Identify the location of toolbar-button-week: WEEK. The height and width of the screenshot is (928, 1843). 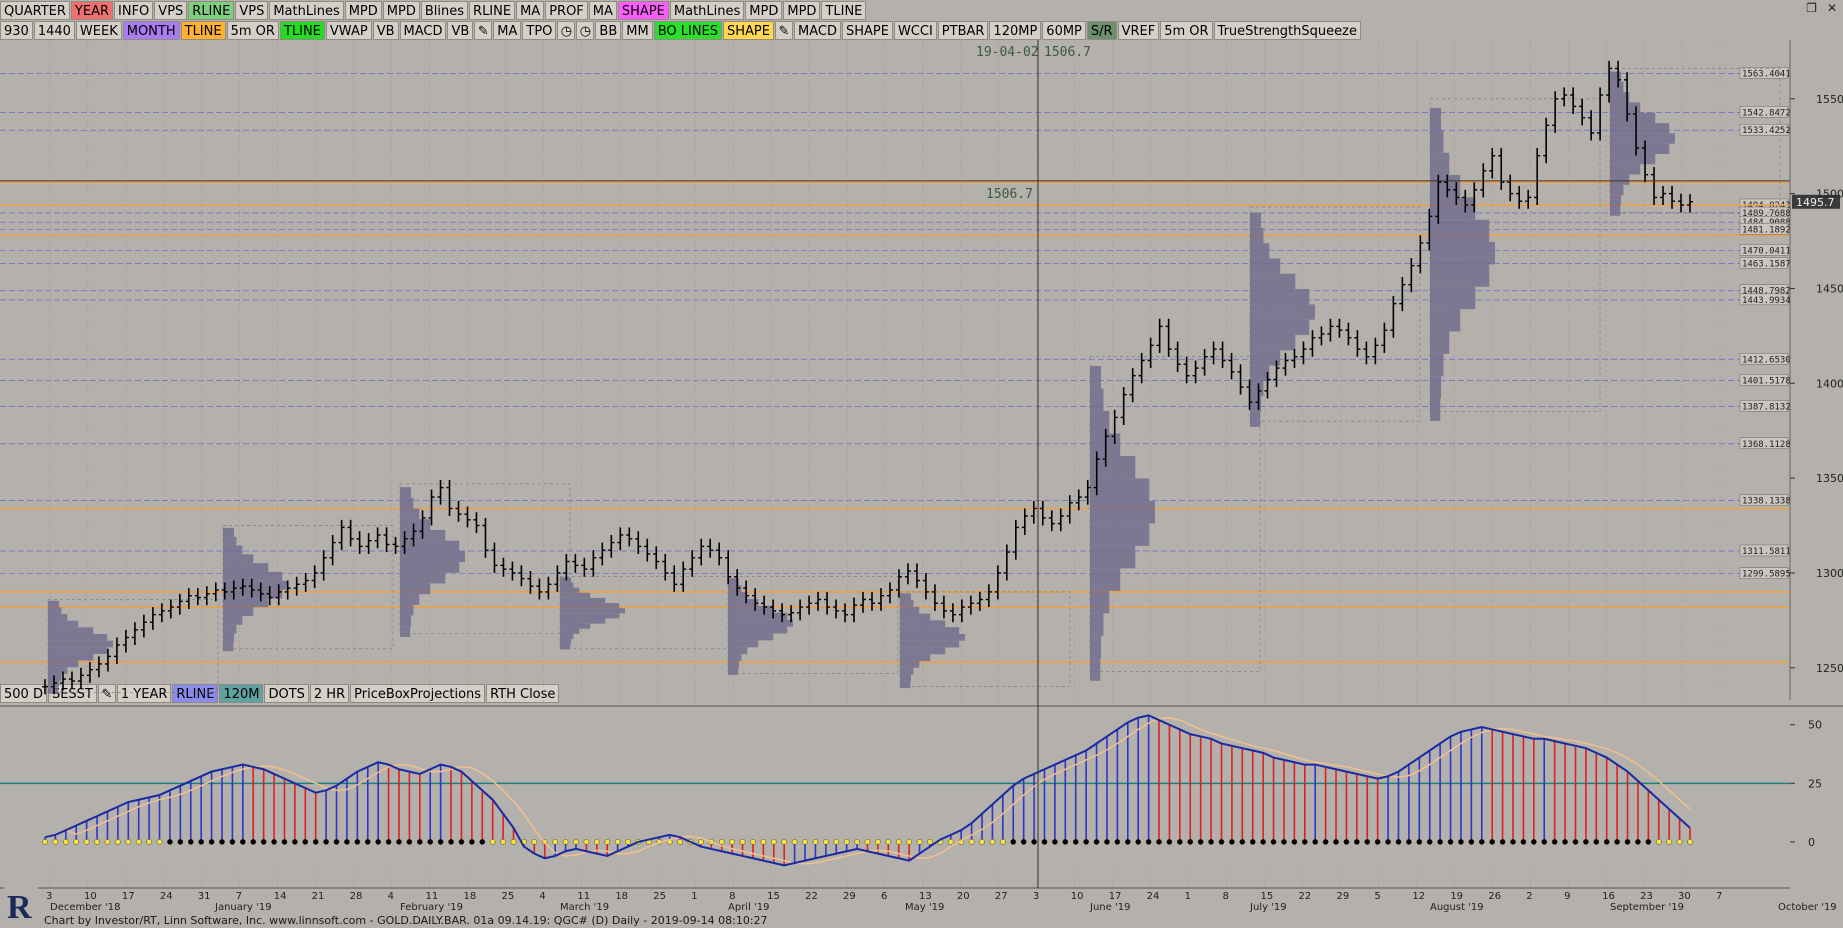
(98, 30).